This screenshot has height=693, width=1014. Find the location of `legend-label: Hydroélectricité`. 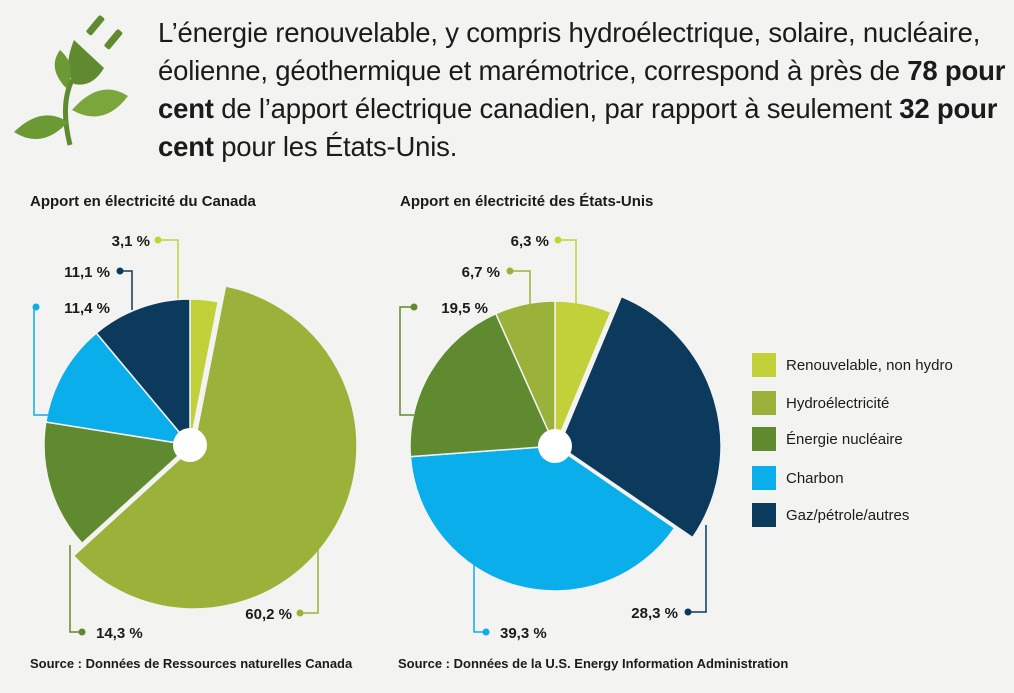

legend-label: Hydroélectricité is located at coordinates (838, 403).